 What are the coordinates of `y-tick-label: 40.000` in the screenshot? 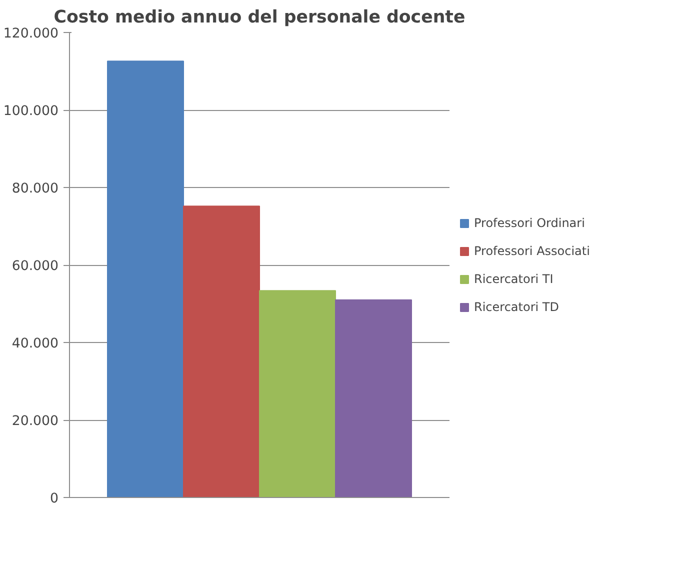 It's located at (35, 344).